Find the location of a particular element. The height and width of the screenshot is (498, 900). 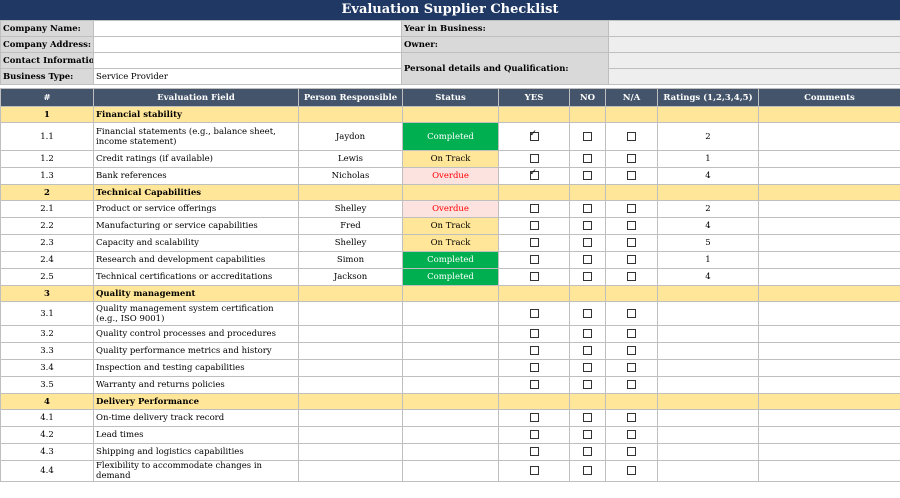

evaluation-field-cell: Quality performance metrics and history is located at coordinates (196, 351).